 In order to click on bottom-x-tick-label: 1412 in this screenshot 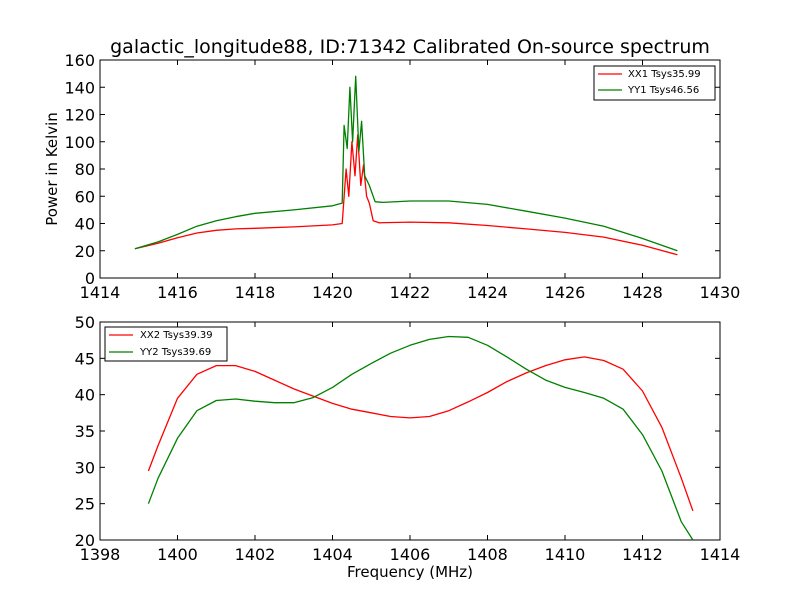, I will do `click(642, 554)`.